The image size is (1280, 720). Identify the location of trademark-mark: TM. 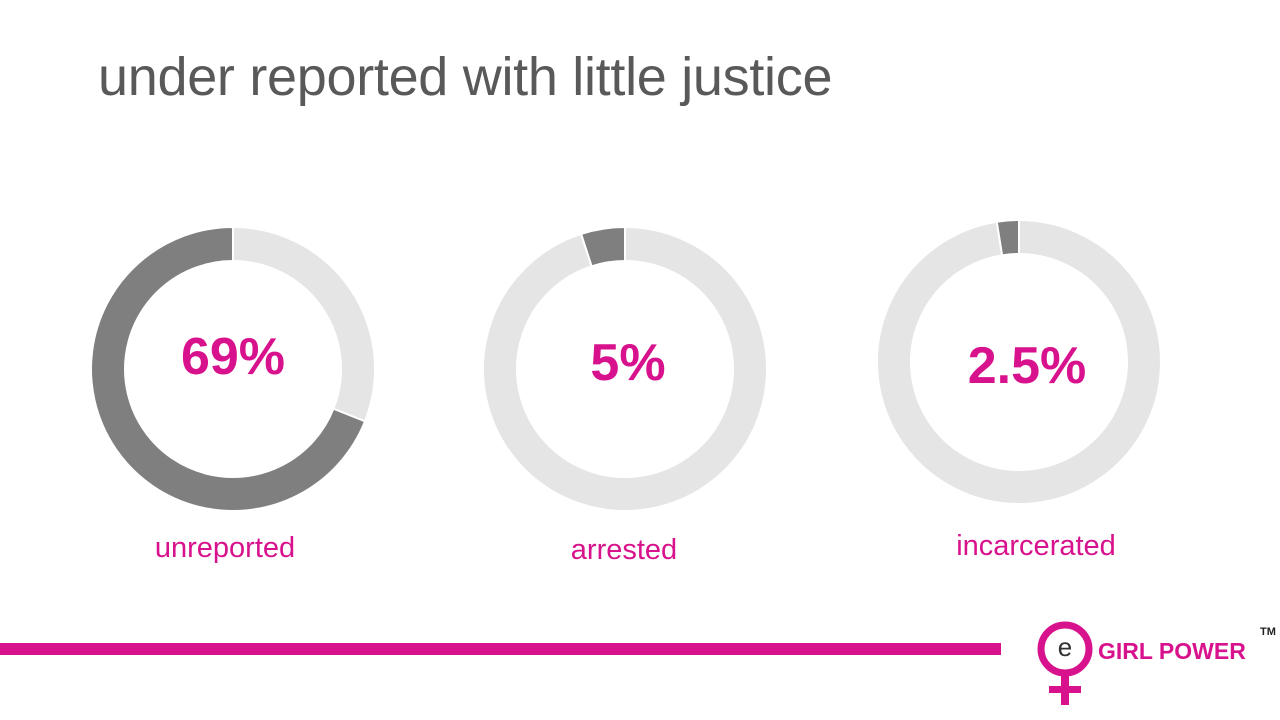
(1268, 632).